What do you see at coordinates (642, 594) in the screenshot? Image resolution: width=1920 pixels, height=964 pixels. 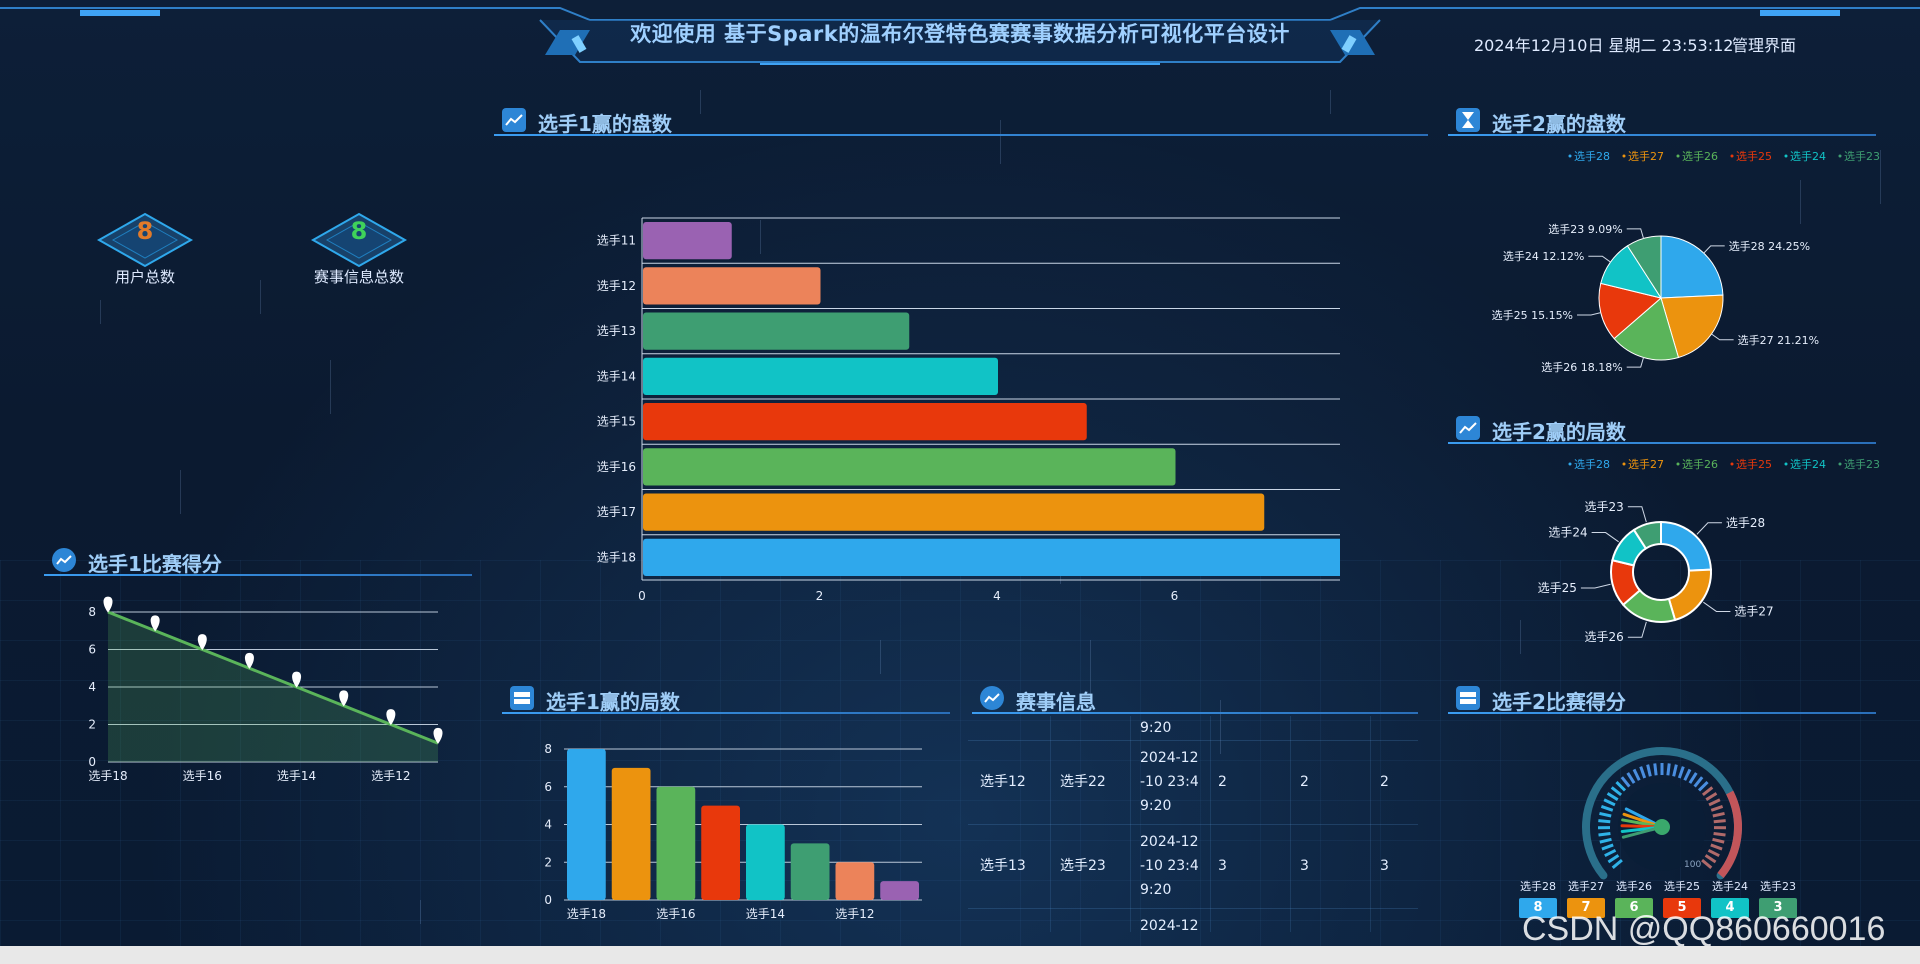 I see `x-tick-label: 0` at bounding box center [642, 594].